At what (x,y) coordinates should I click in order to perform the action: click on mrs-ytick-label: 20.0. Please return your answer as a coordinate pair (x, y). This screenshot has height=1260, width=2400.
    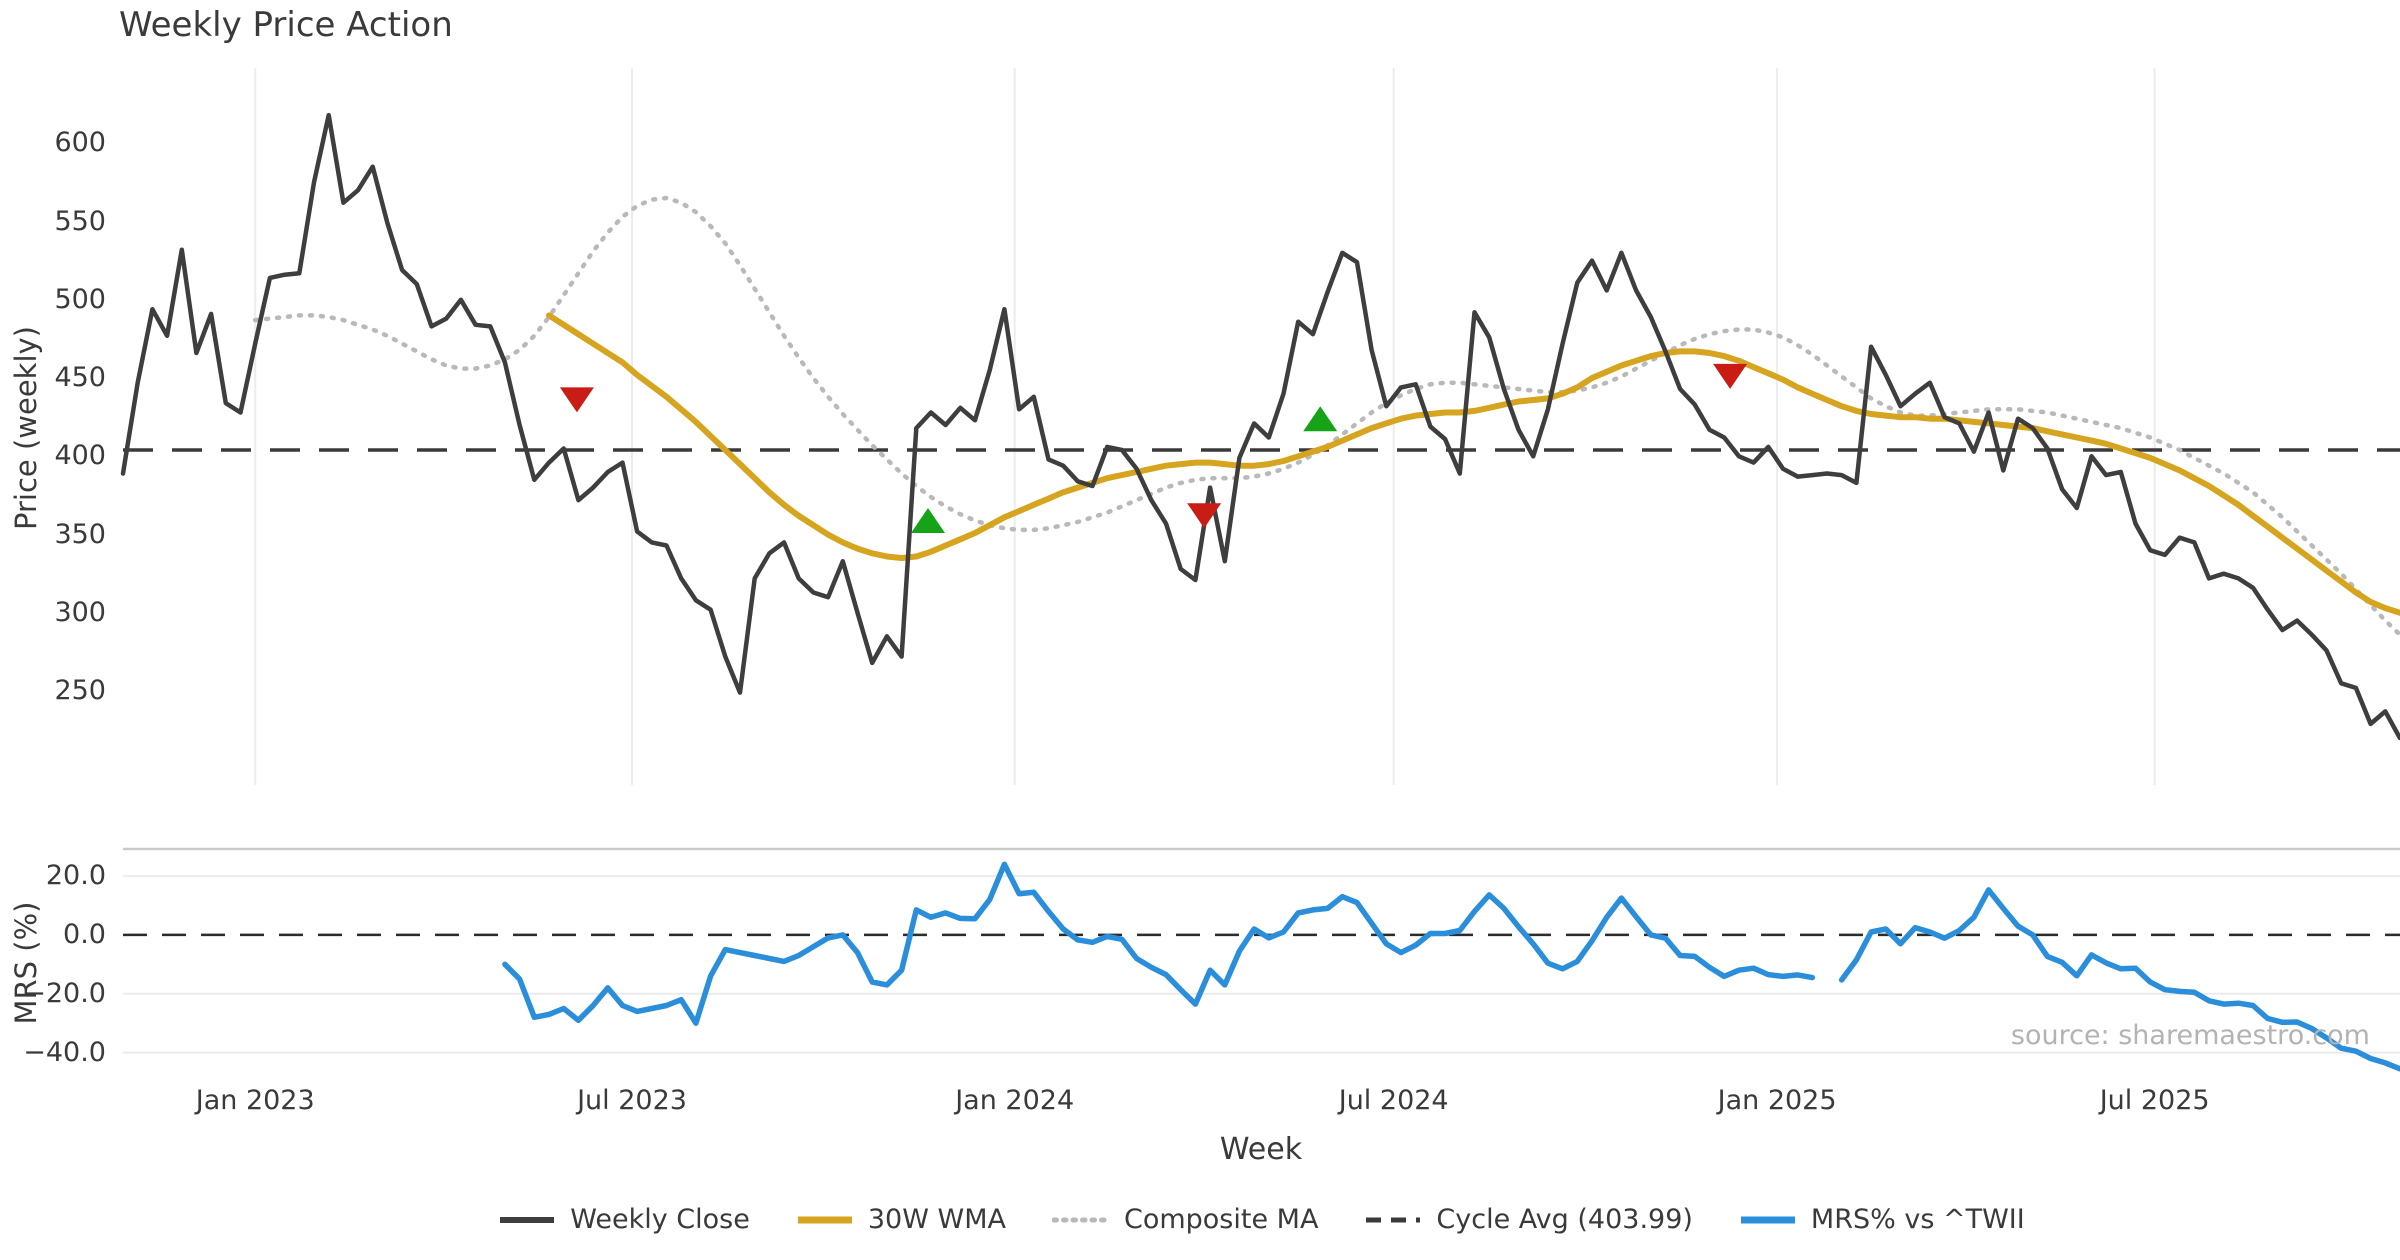
    Looking at the image, I should click on (75, 876).